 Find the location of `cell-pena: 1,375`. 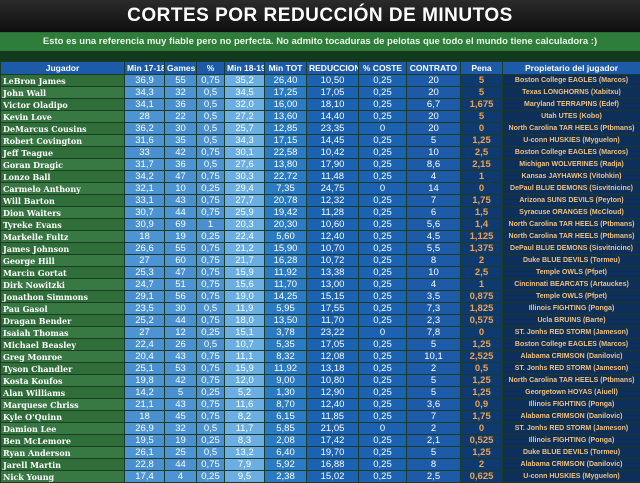

cell-pena: 1,375 is located at coordinates (482, 249).